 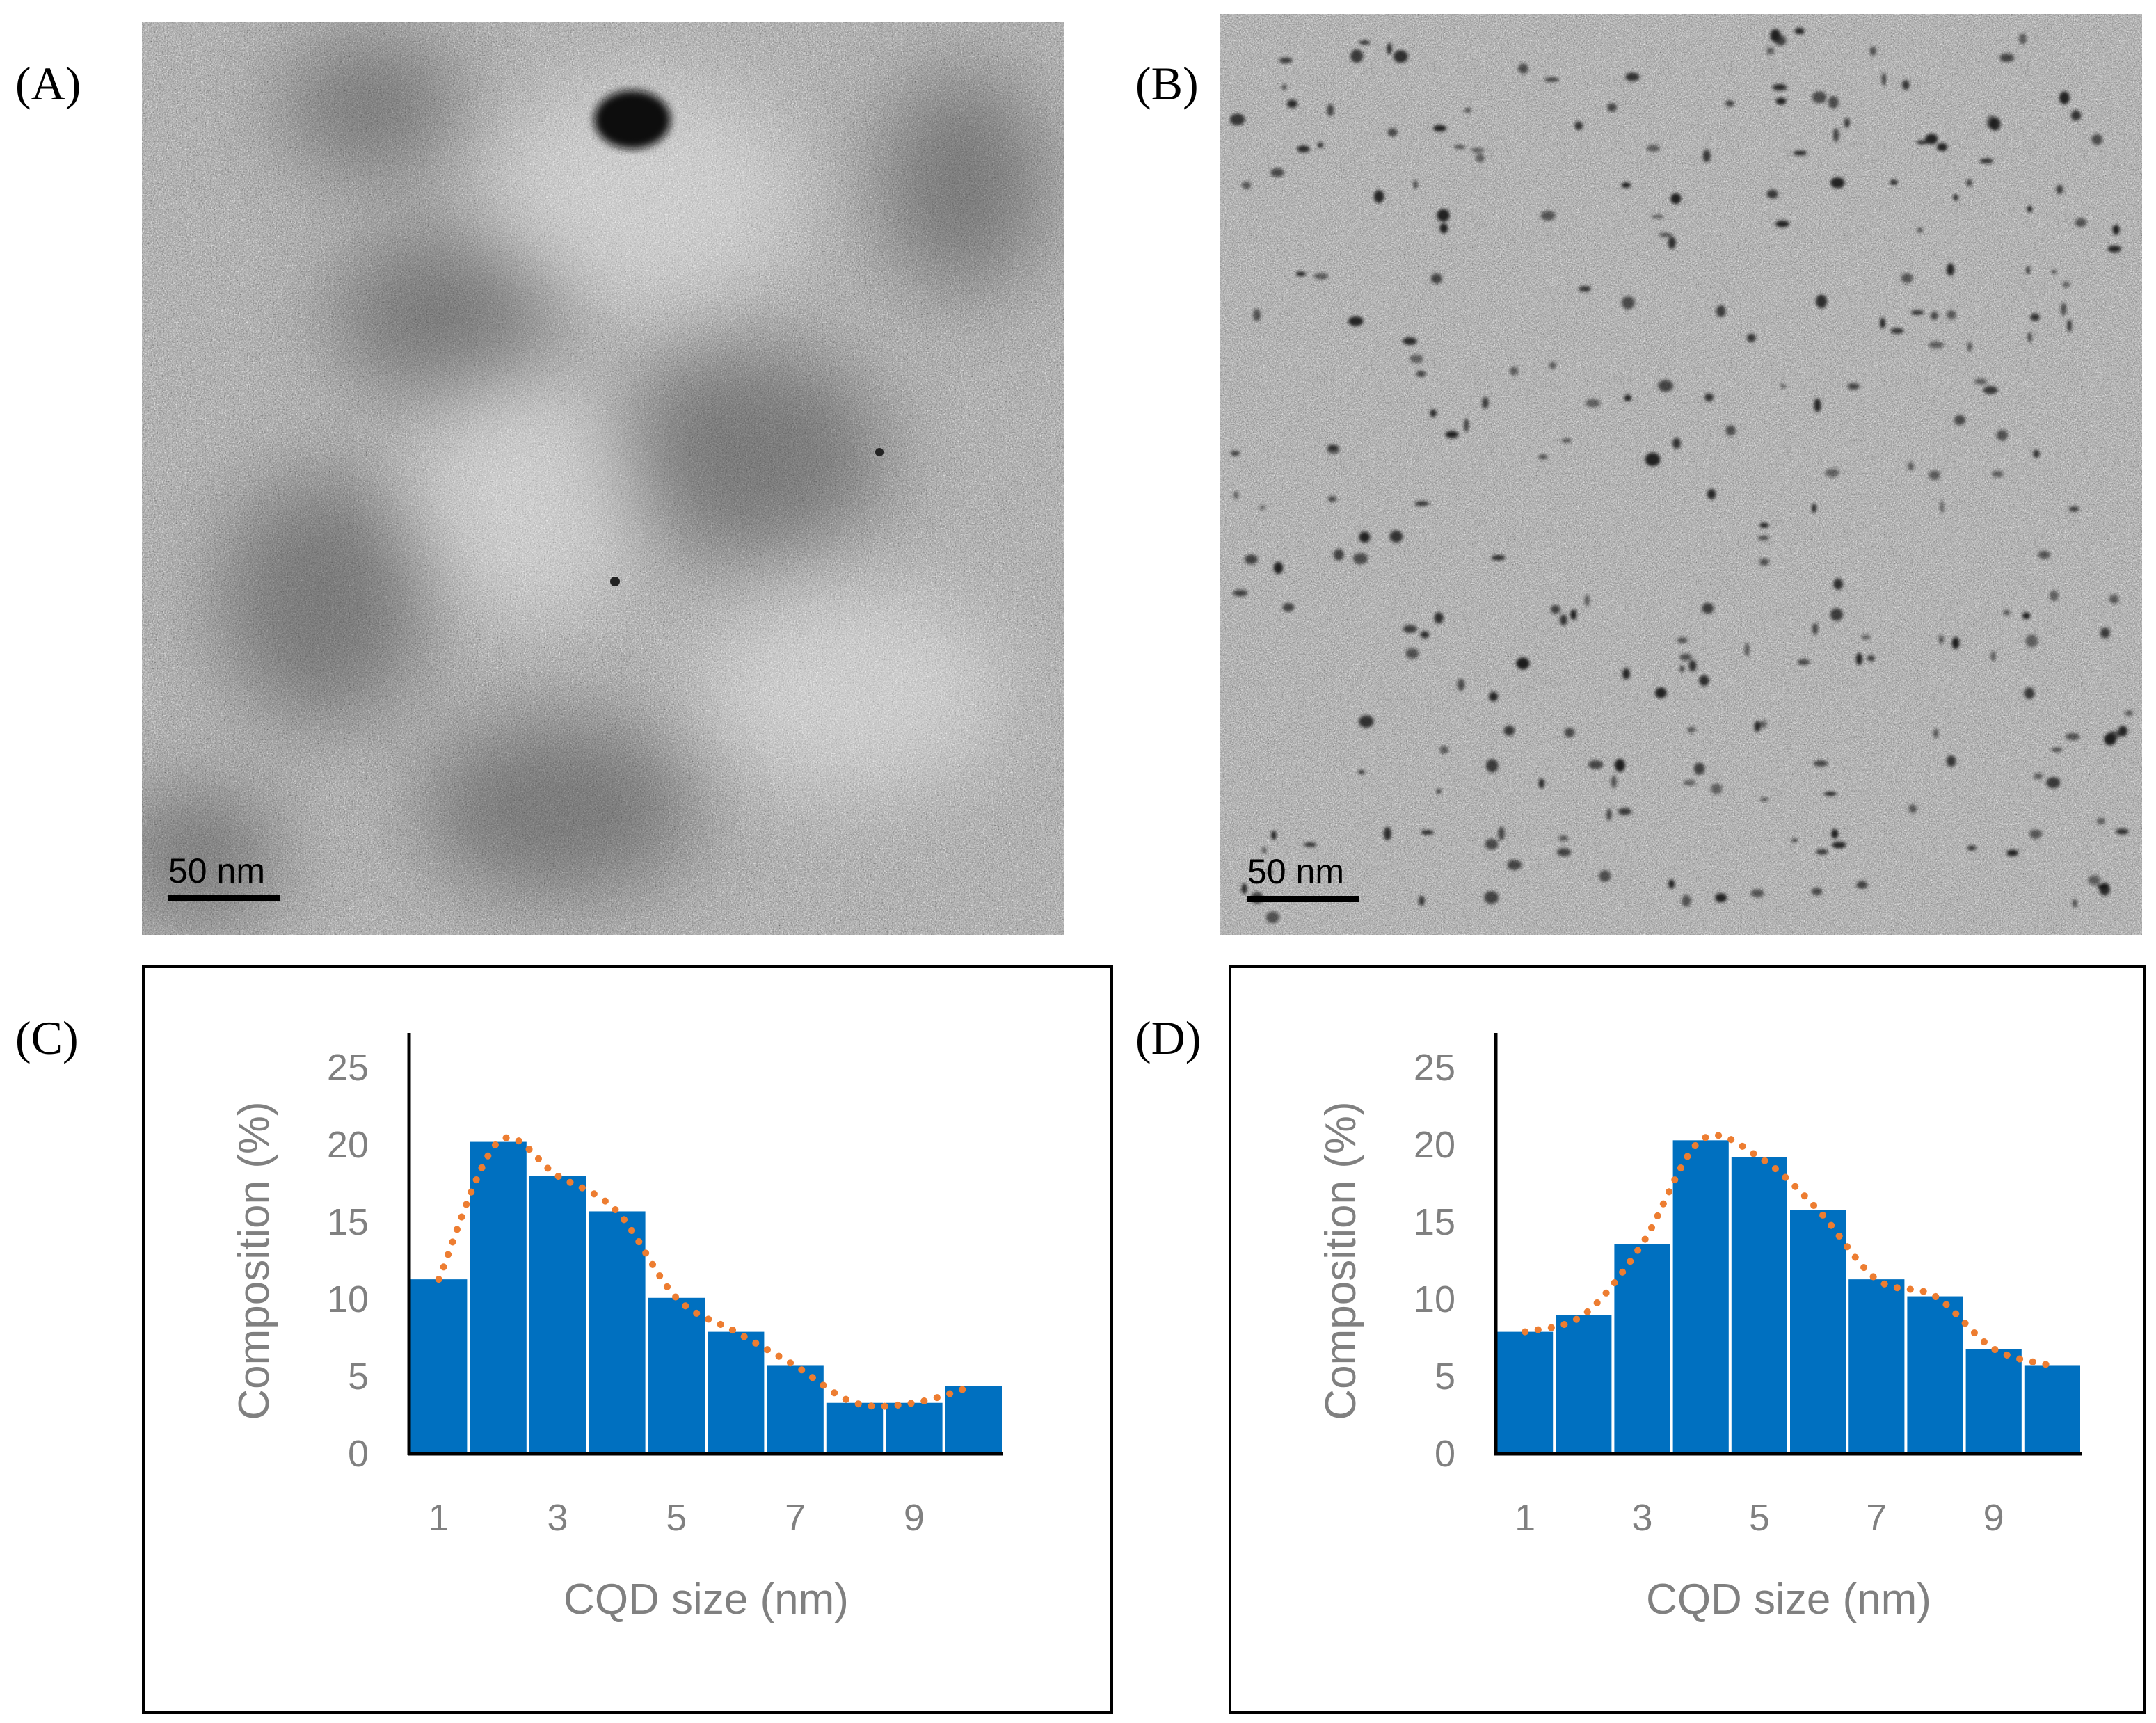 I want to click on chart-d-y-tick-label: 25, so click(x=1434, y=1068).